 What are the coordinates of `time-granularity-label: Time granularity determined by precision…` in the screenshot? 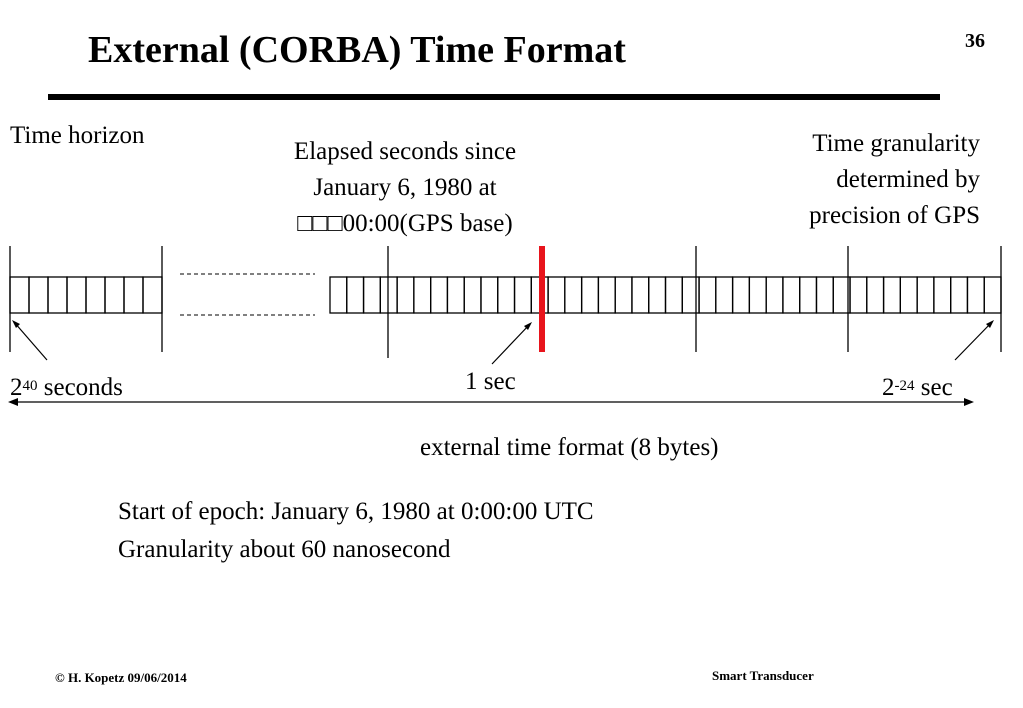 It's located at (860, 180).